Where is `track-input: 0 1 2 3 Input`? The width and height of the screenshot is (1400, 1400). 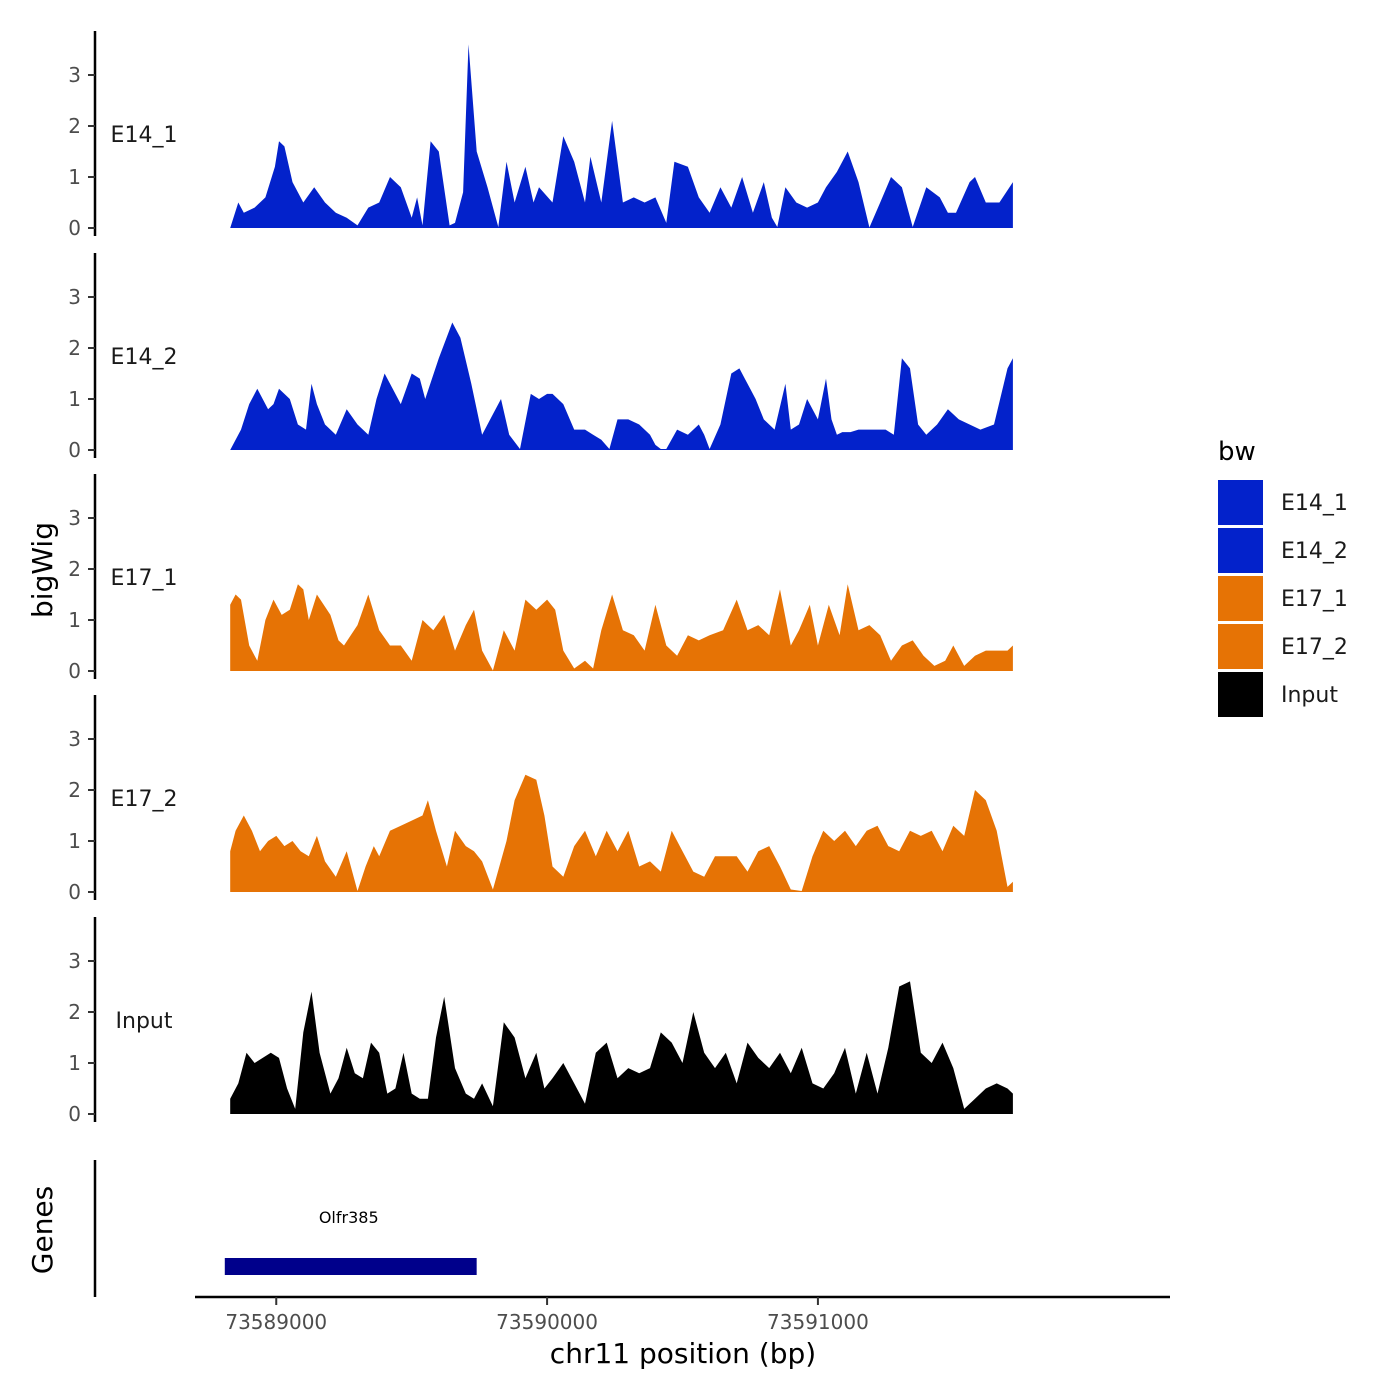 track-input: 0 1 2 3 Input is located at coordinates (540, 1021).